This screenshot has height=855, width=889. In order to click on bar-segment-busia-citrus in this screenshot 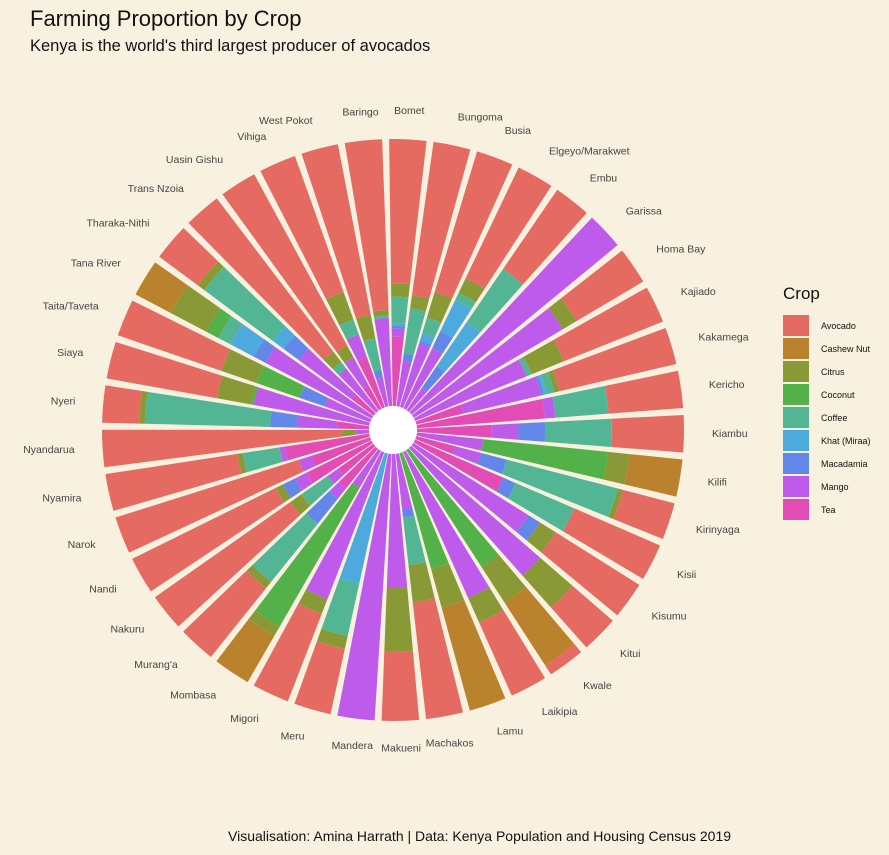, I will do `click(439, 307)`.